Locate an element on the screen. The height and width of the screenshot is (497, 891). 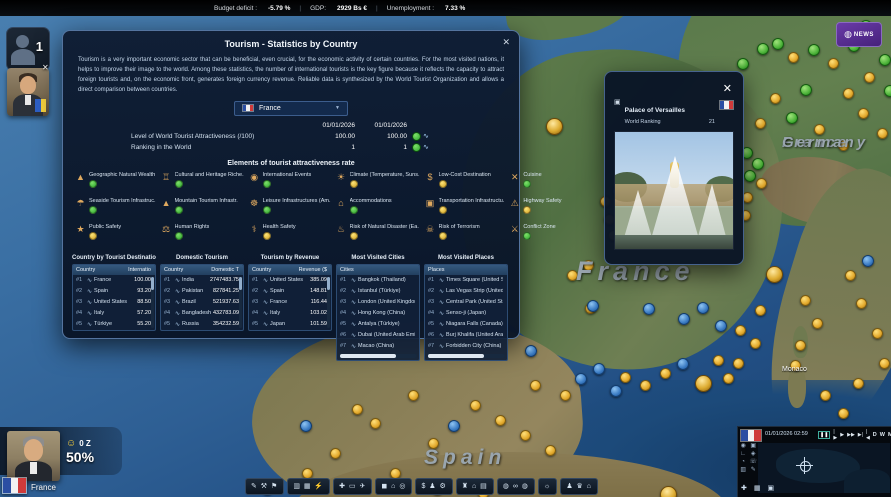
advisor-portrait is located at coordinates (28, 92).